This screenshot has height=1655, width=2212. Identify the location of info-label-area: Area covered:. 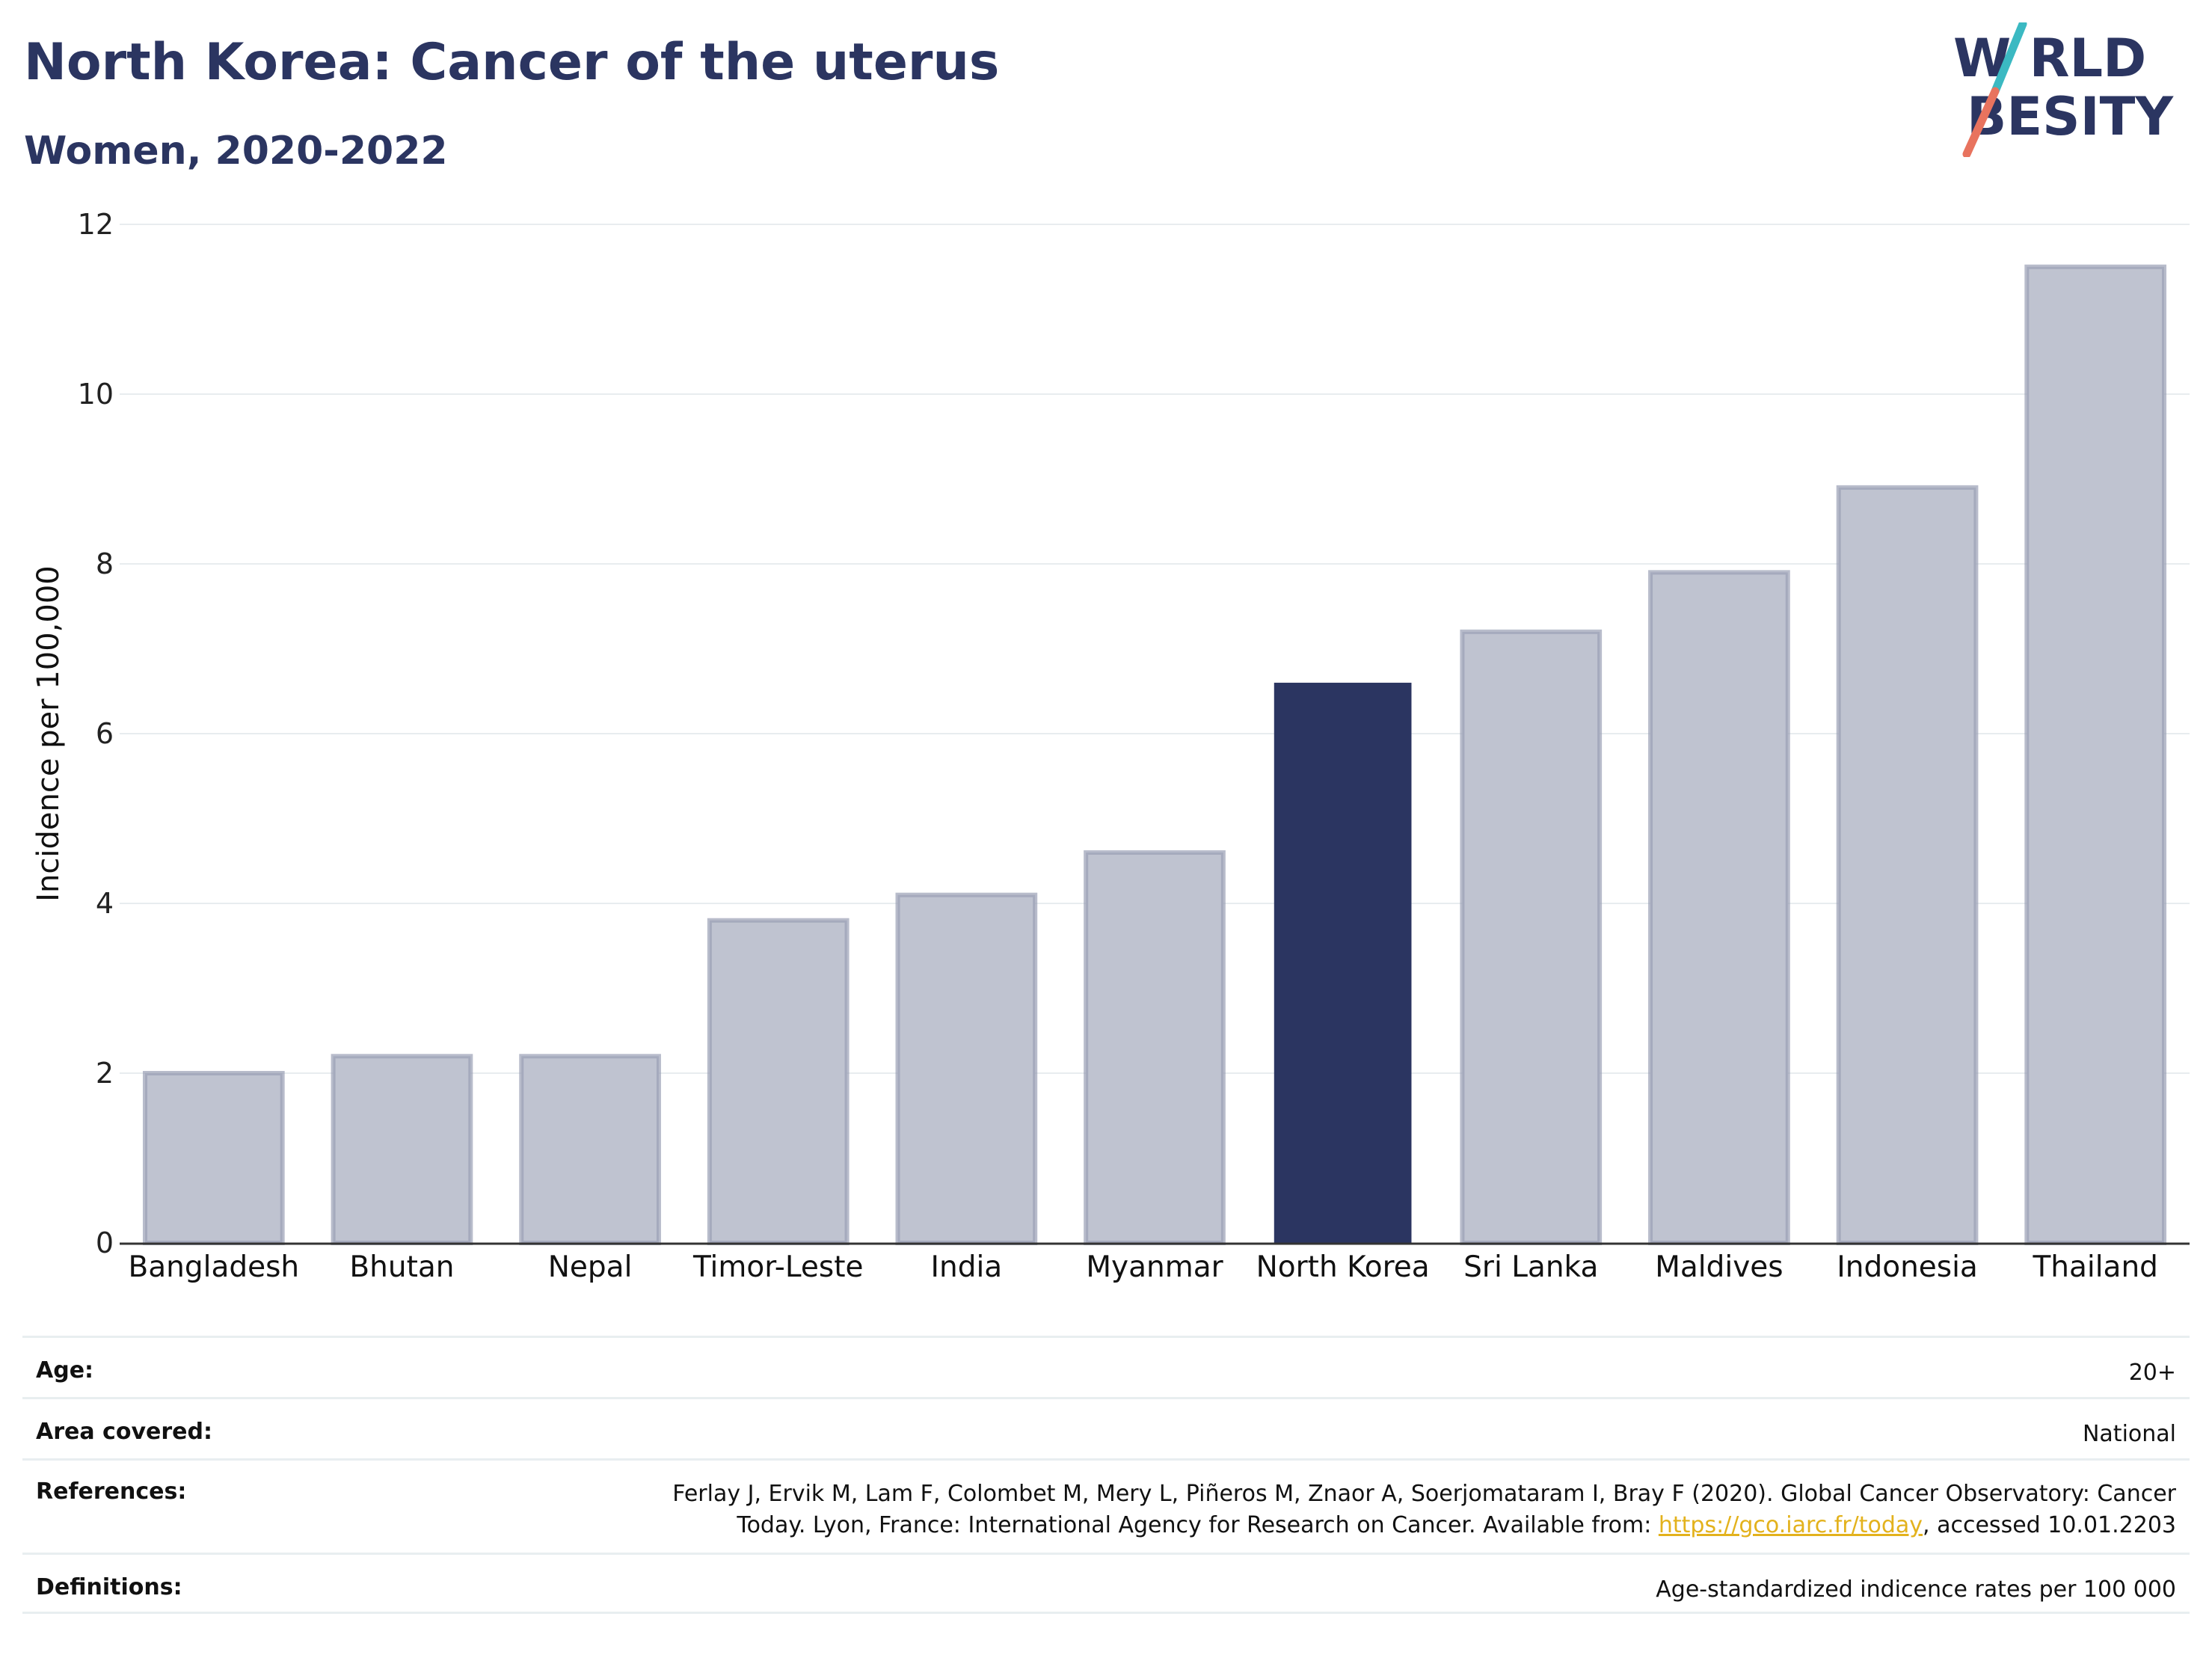
(124, 1432).